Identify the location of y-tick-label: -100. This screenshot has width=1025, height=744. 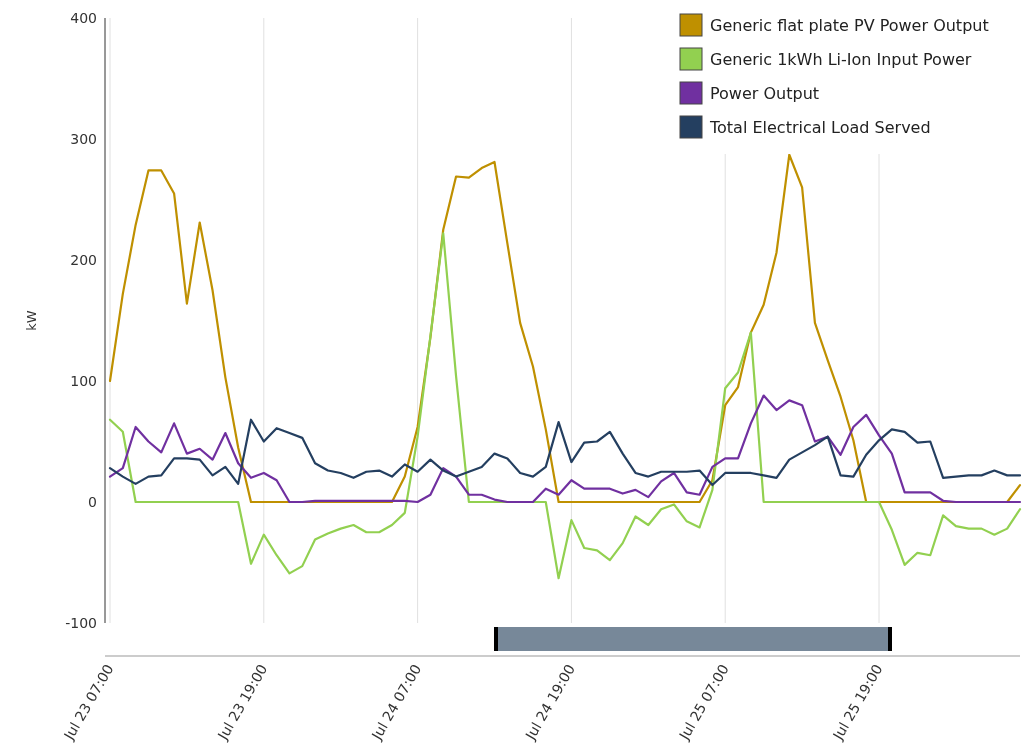
(81, 622).